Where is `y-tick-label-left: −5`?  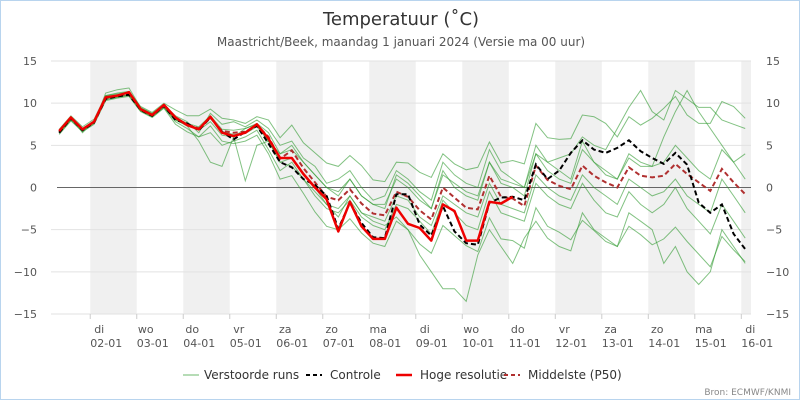 y-tick-label-left: −5 is located at coordinates (29, 230).